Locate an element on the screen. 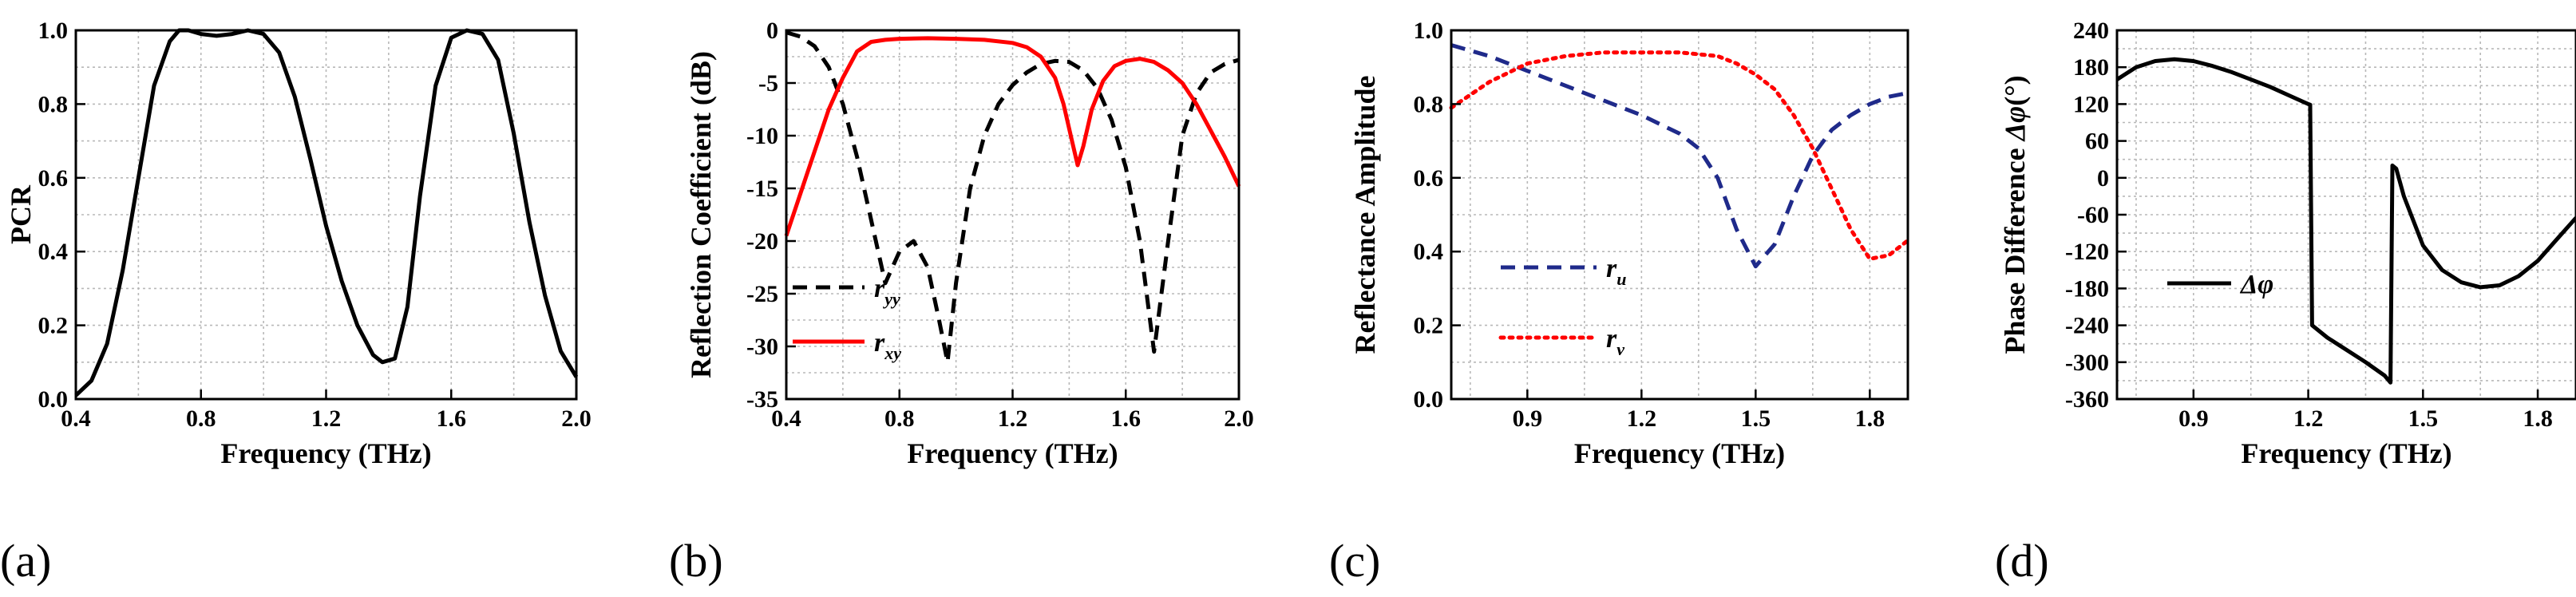  y-tick-label: -240 is located at coordinates (2087, 326).